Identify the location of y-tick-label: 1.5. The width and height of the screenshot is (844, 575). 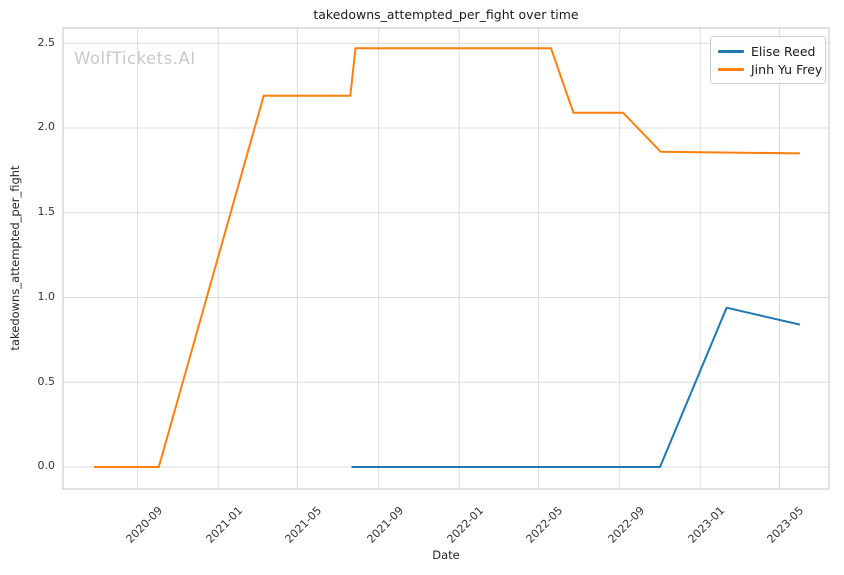
(46, 212).